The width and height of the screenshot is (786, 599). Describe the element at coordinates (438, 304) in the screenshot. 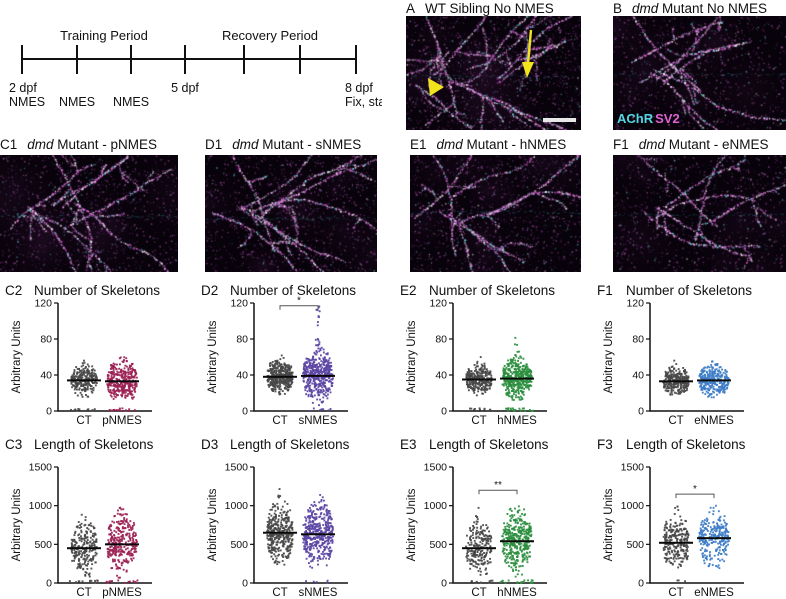

I see `y-tick-label: 120` at that location.